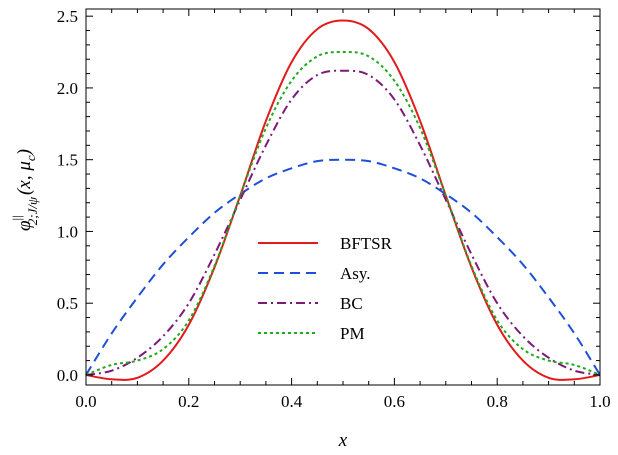  I want to click on legend: BFTSR Asy. BC PM, so click(325, 288).